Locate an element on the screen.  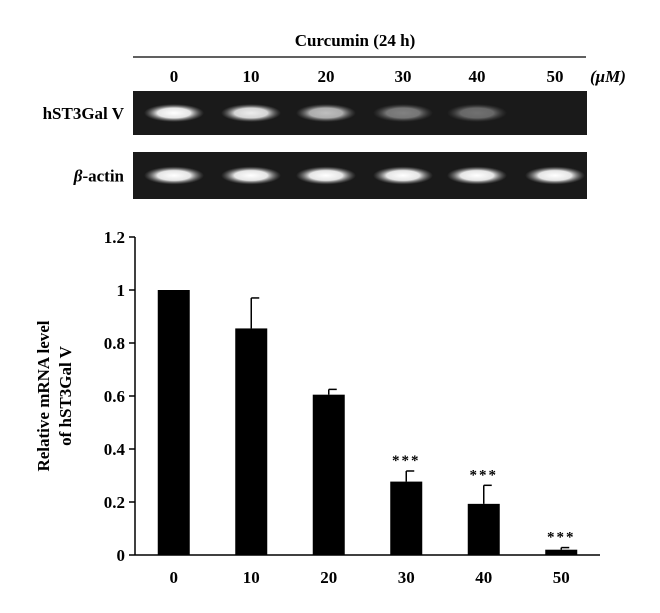
lane-label: 30 is located at coordinates (403, 76).